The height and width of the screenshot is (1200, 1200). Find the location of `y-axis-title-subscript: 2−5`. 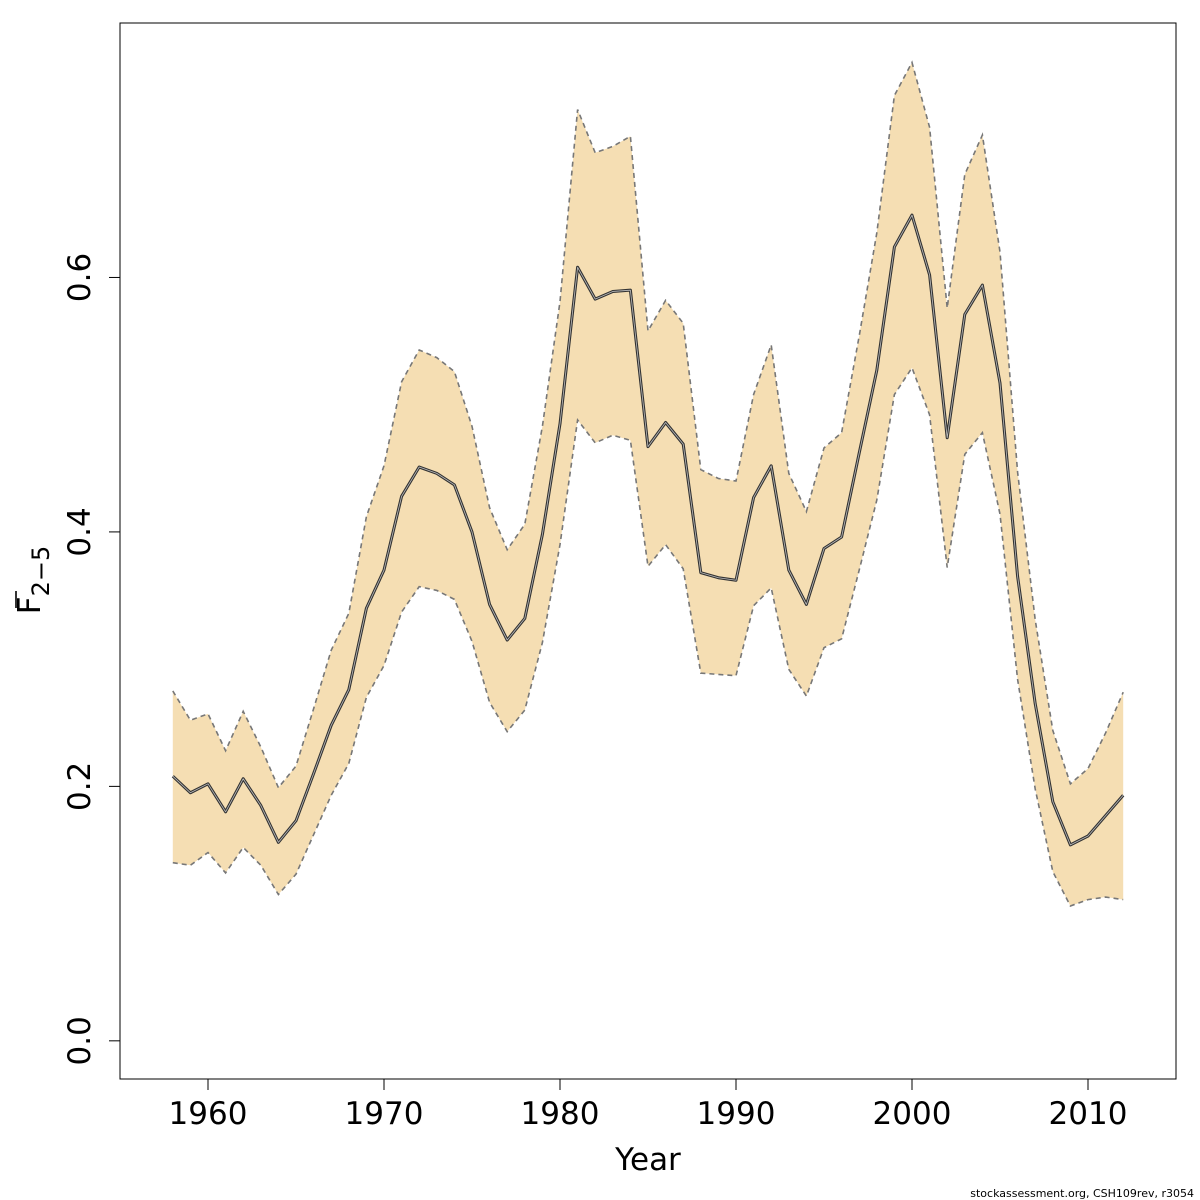

y-axis-title-subscript: 2−5 is located at coordinates (41, 571).